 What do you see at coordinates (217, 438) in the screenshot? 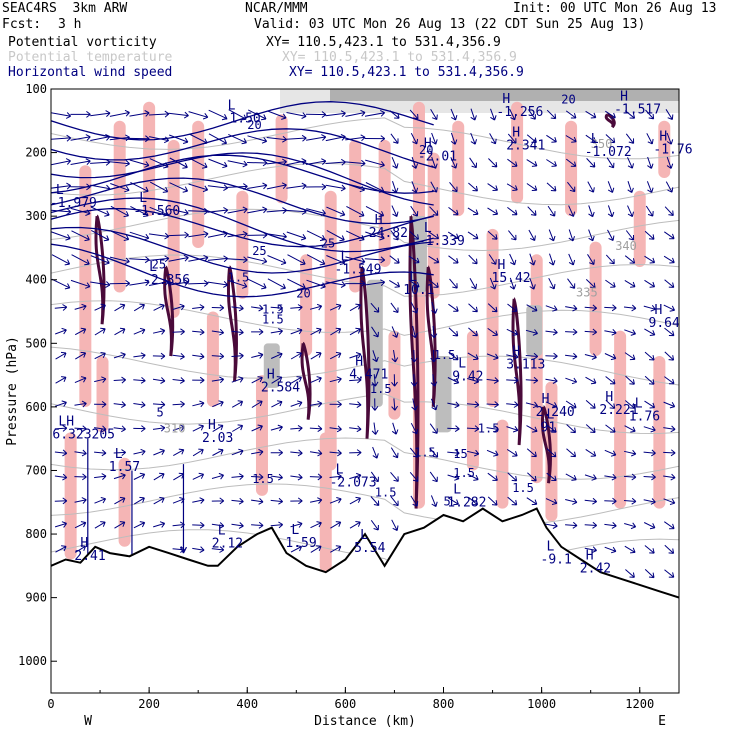
I see `extremum-value: 2.03` at bounding box center [217, 438].